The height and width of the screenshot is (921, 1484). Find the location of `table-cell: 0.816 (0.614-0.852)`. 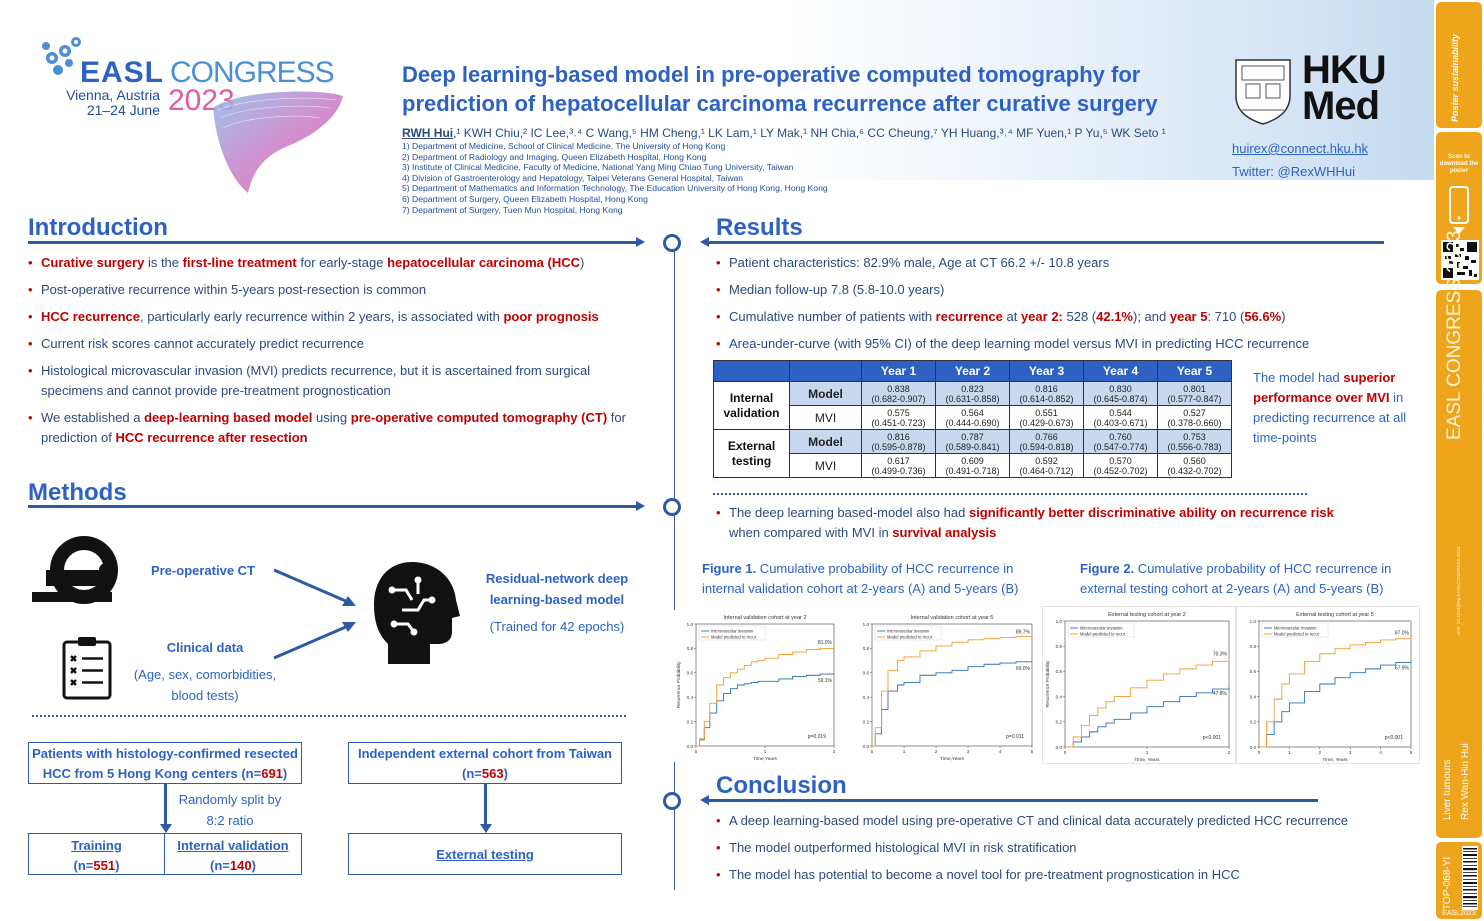

table-cell: 0.816 (0.614-0.852) is located at coordinates (1046, 393).